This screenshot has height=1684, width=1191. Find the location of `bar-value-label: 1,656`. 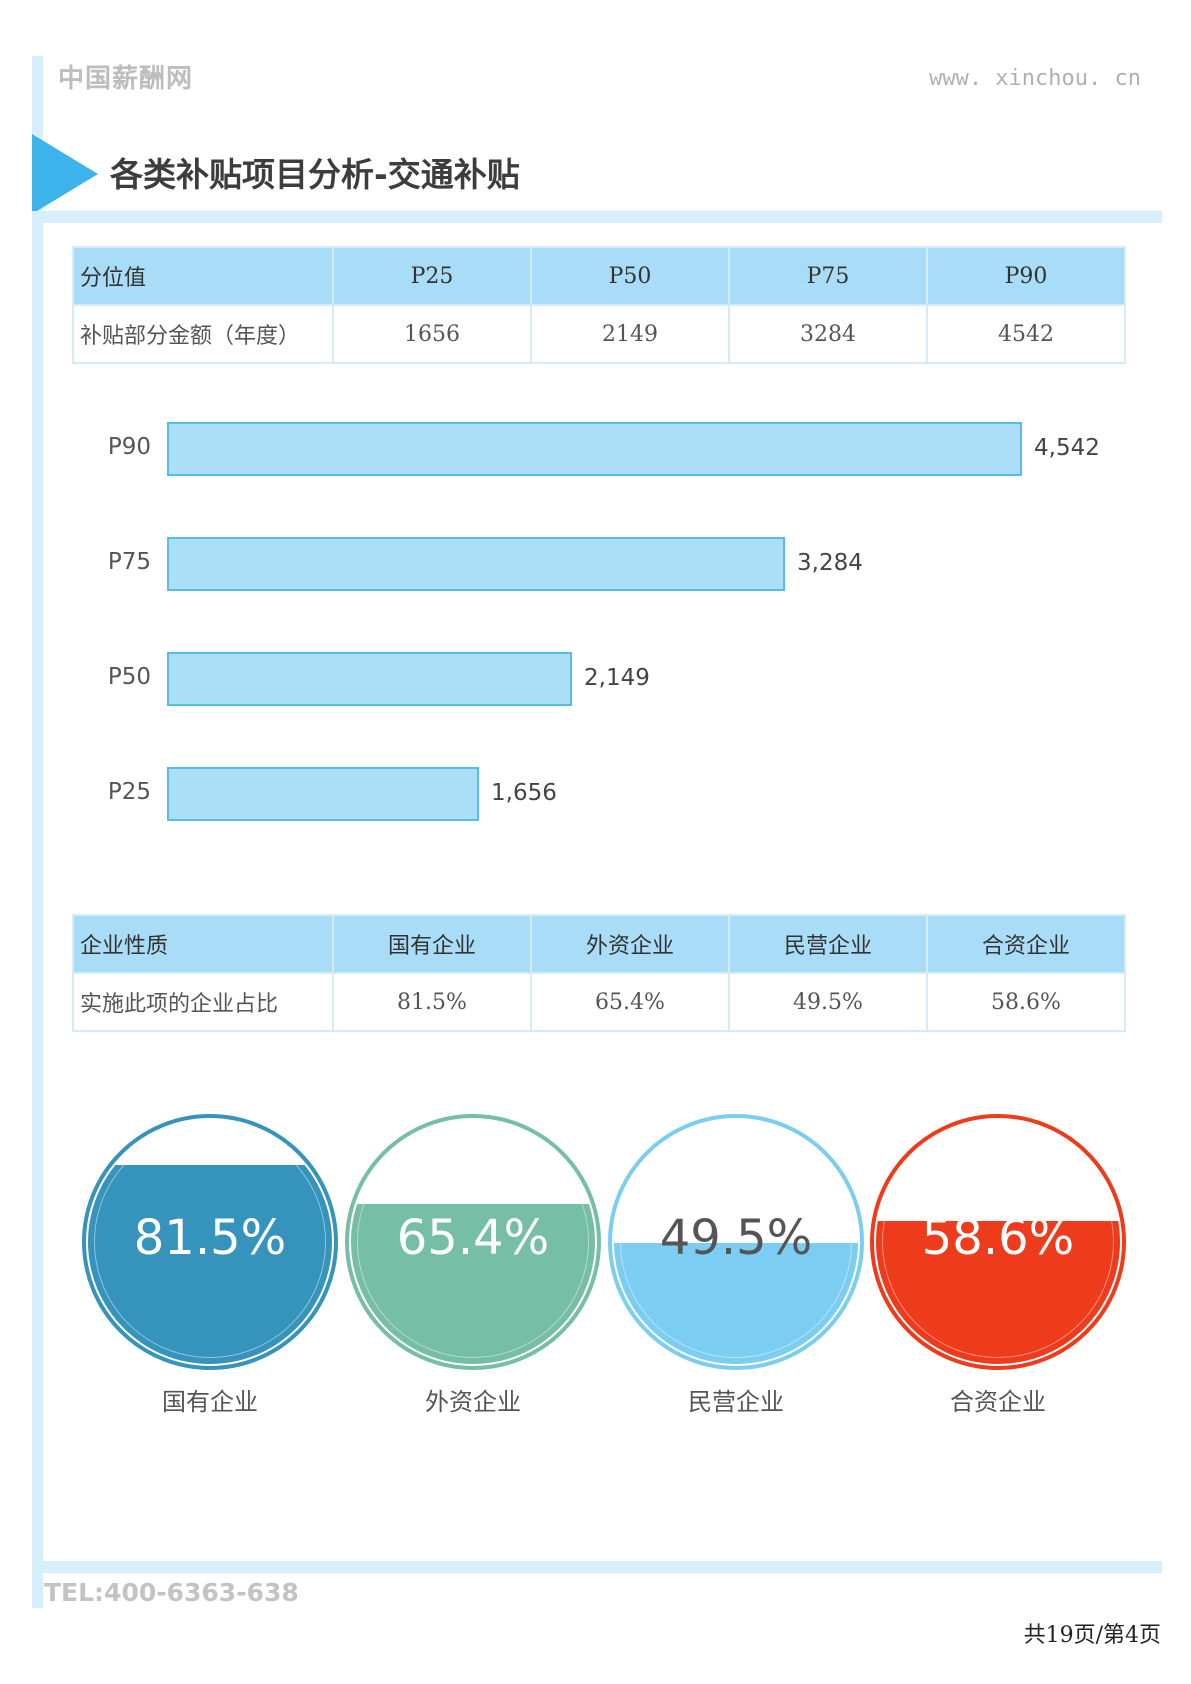

bar-value-label: 1,656 is located at coordinates (524, 793).